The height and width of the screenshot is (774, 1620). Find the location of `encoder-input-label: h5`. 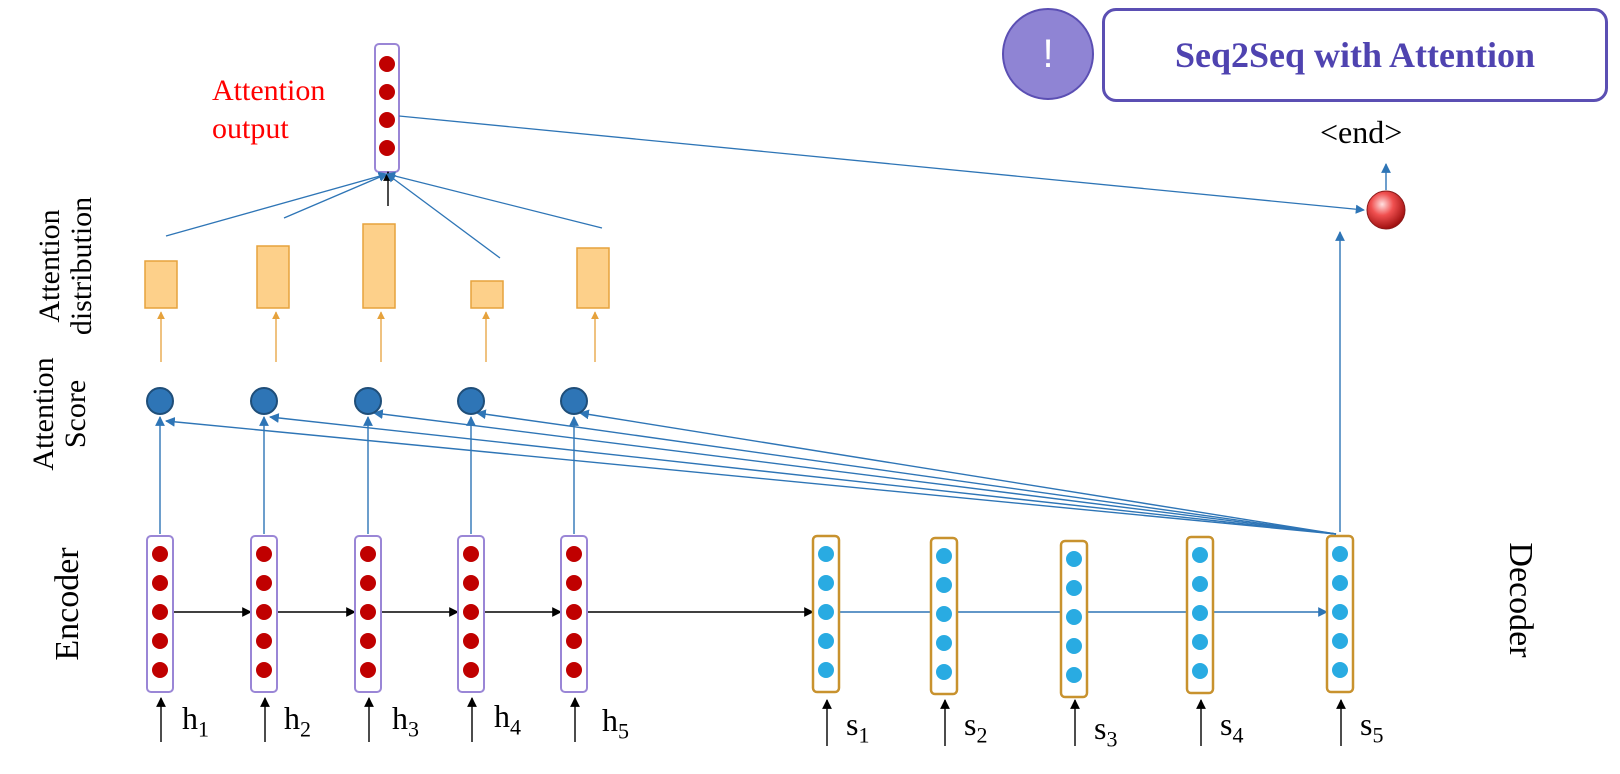

encoder-input-label: h5 is located at coordinates (615, 723).